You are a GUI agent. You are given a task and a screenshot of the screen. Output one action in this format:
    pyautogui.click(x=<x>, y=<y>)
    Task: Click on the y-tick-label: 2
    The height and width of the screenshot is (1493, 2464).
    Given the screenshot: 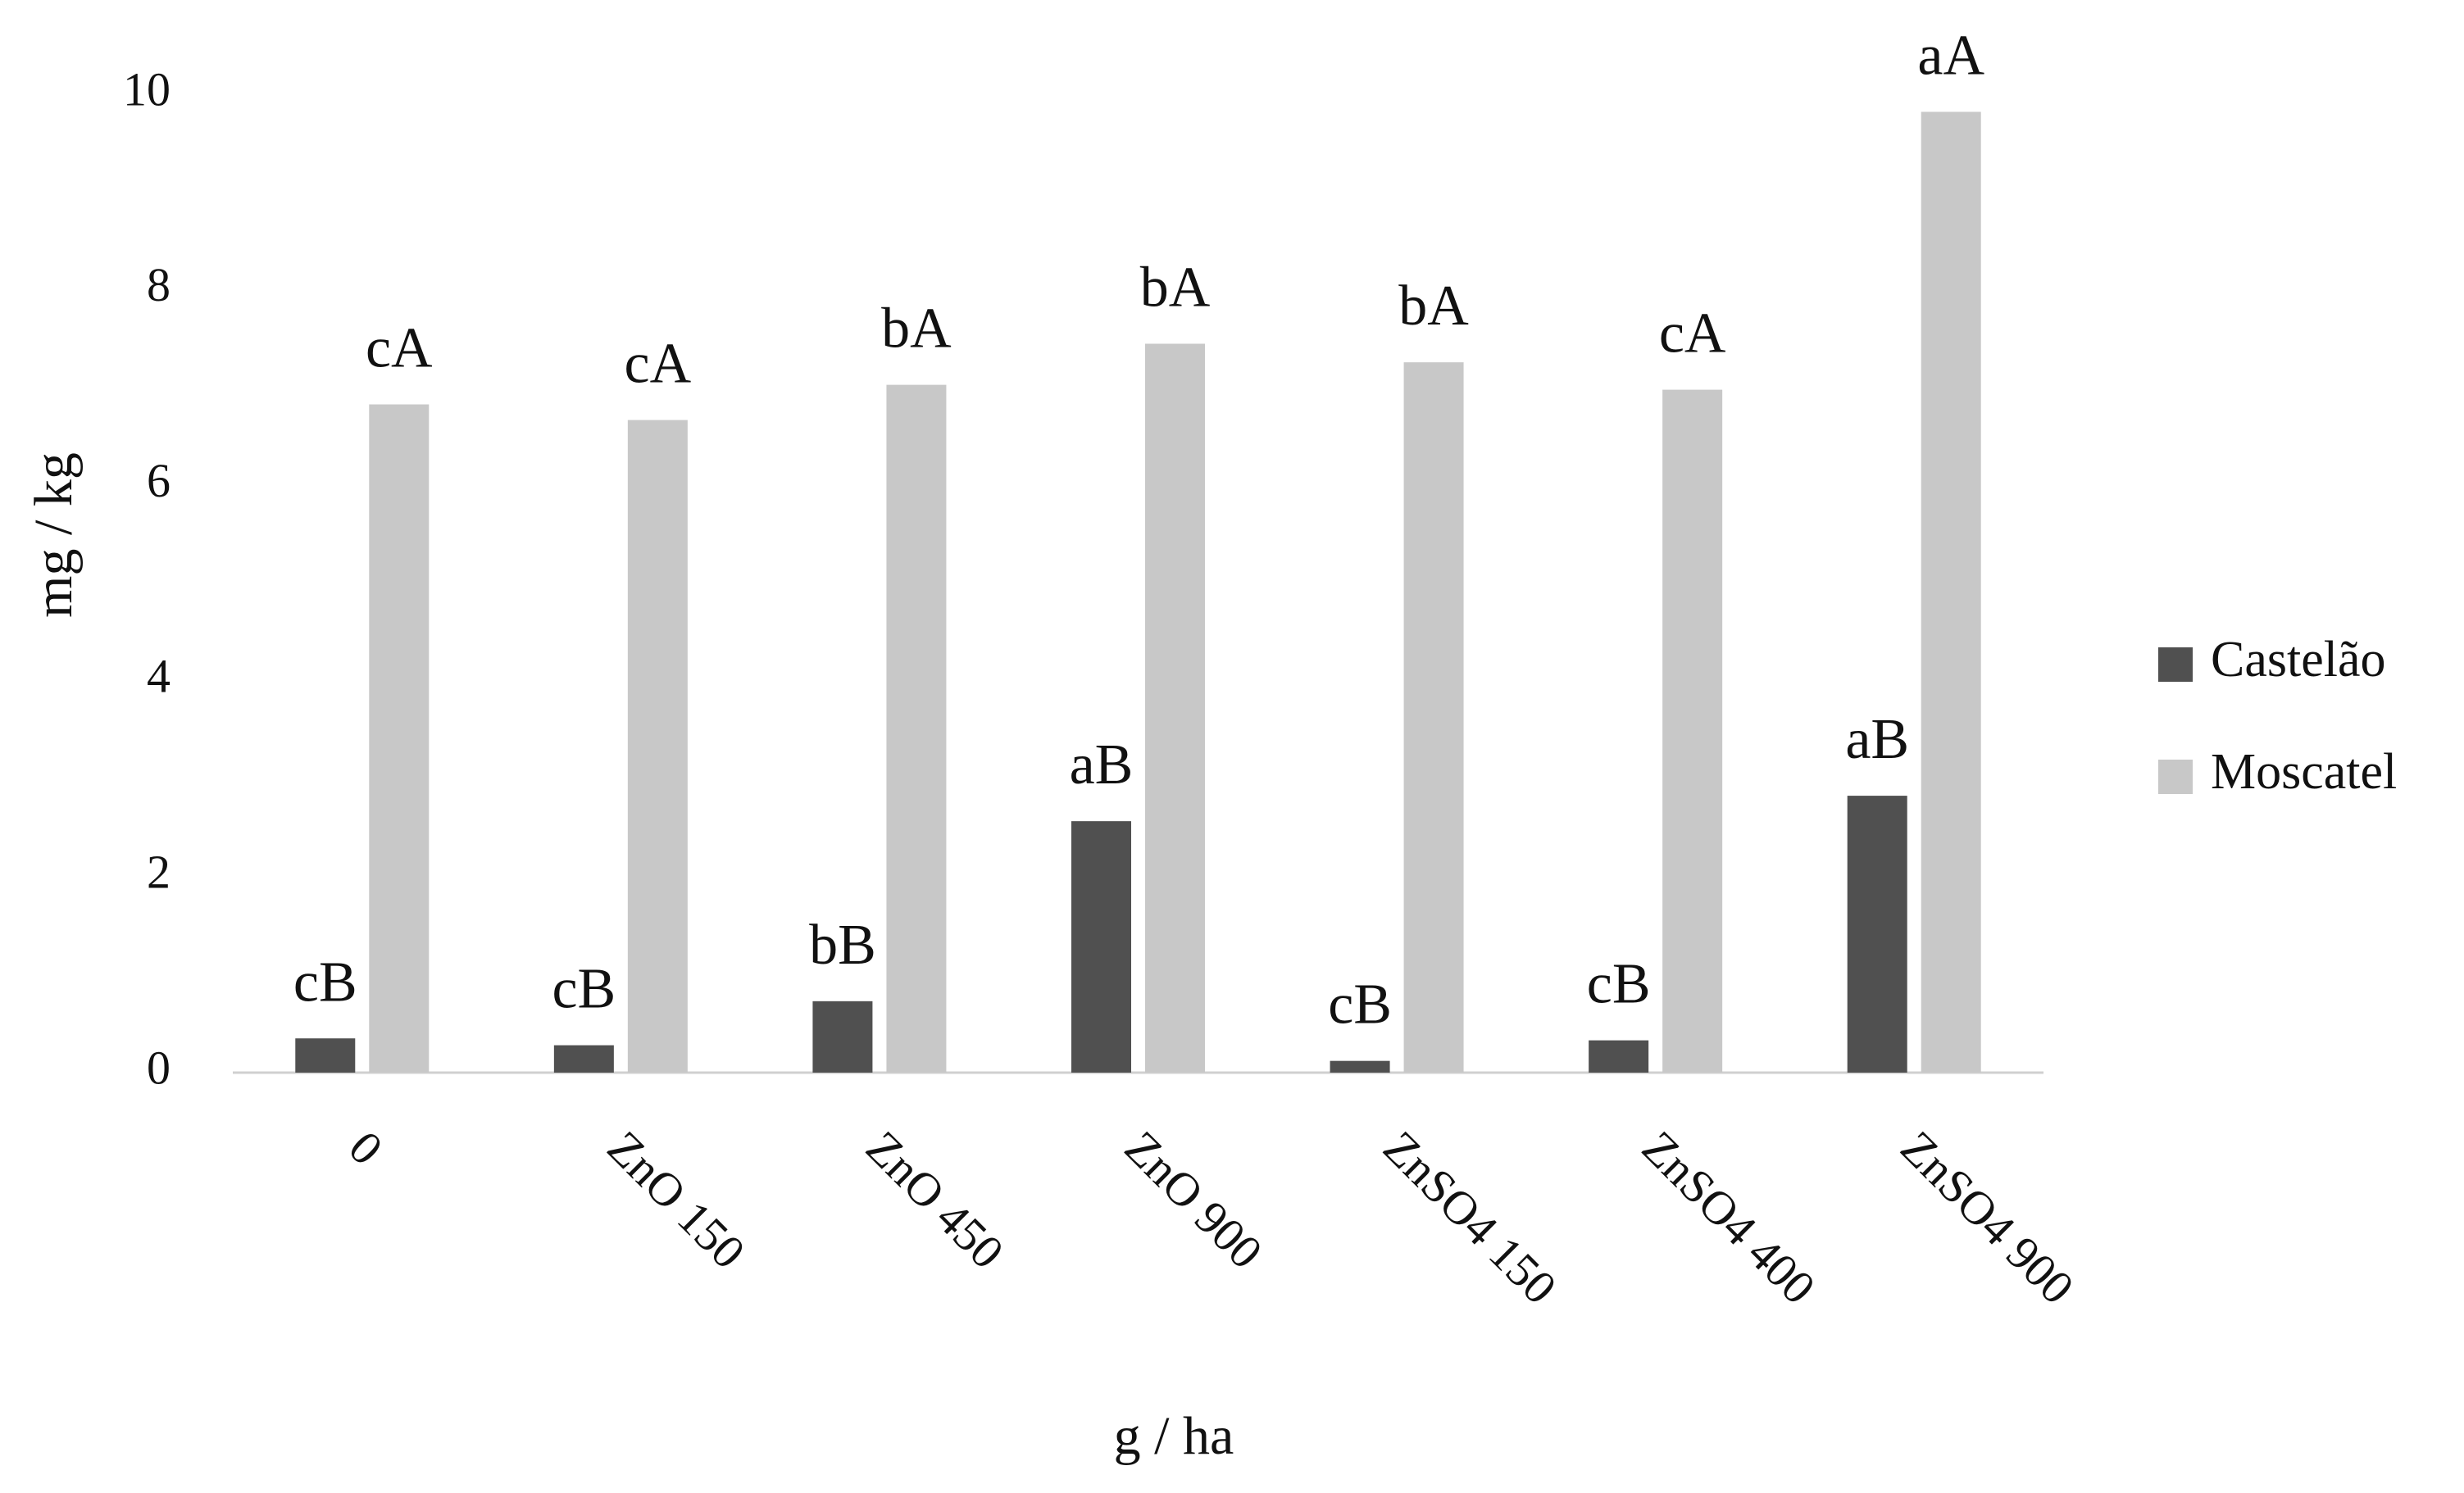 What is the action you would take?
    pyautogui.click(x=158, y=872)
    